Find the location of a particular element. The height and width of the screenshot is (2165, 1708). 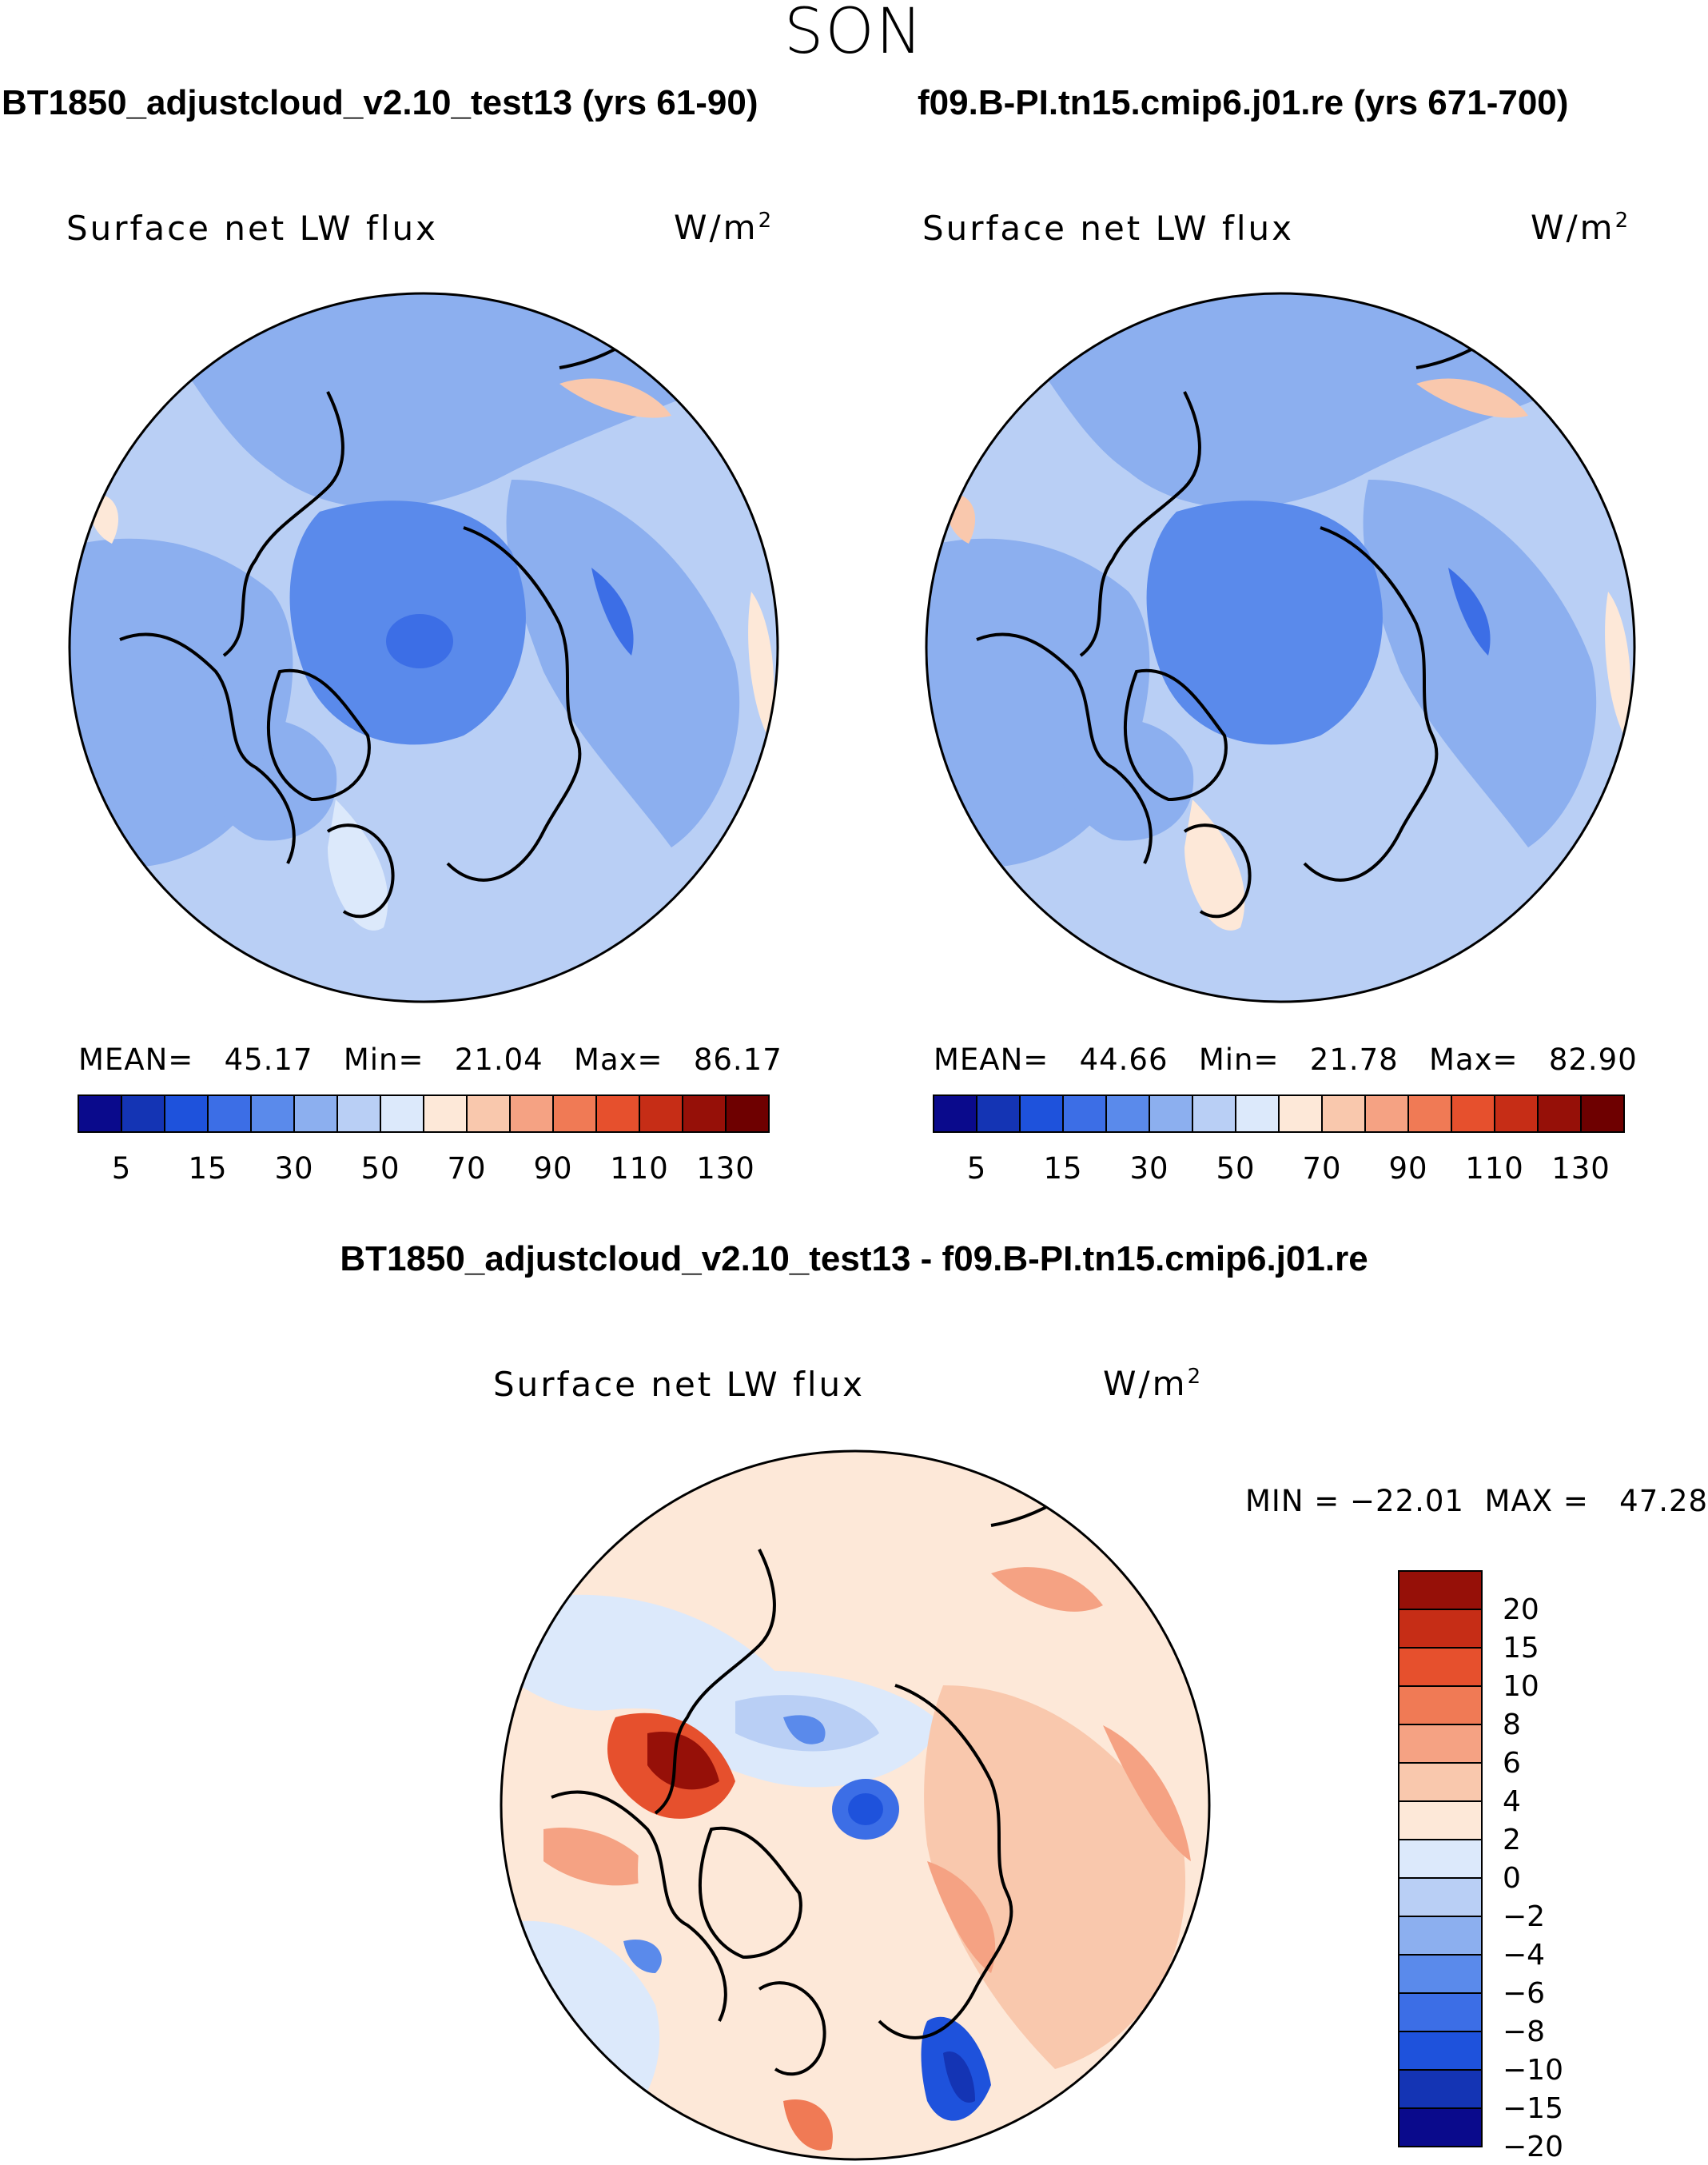

diff-colorbar-tick-label: 4 is located at coordinates (1512, 1801).